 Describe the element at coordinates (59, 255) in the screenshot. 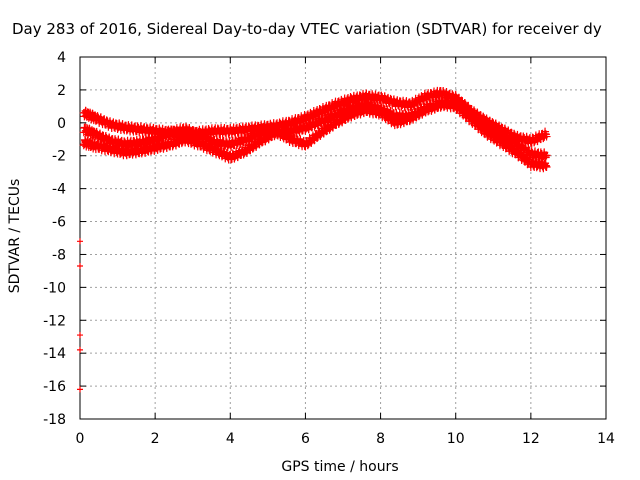

I see `y-tick-label: -8` at that location.